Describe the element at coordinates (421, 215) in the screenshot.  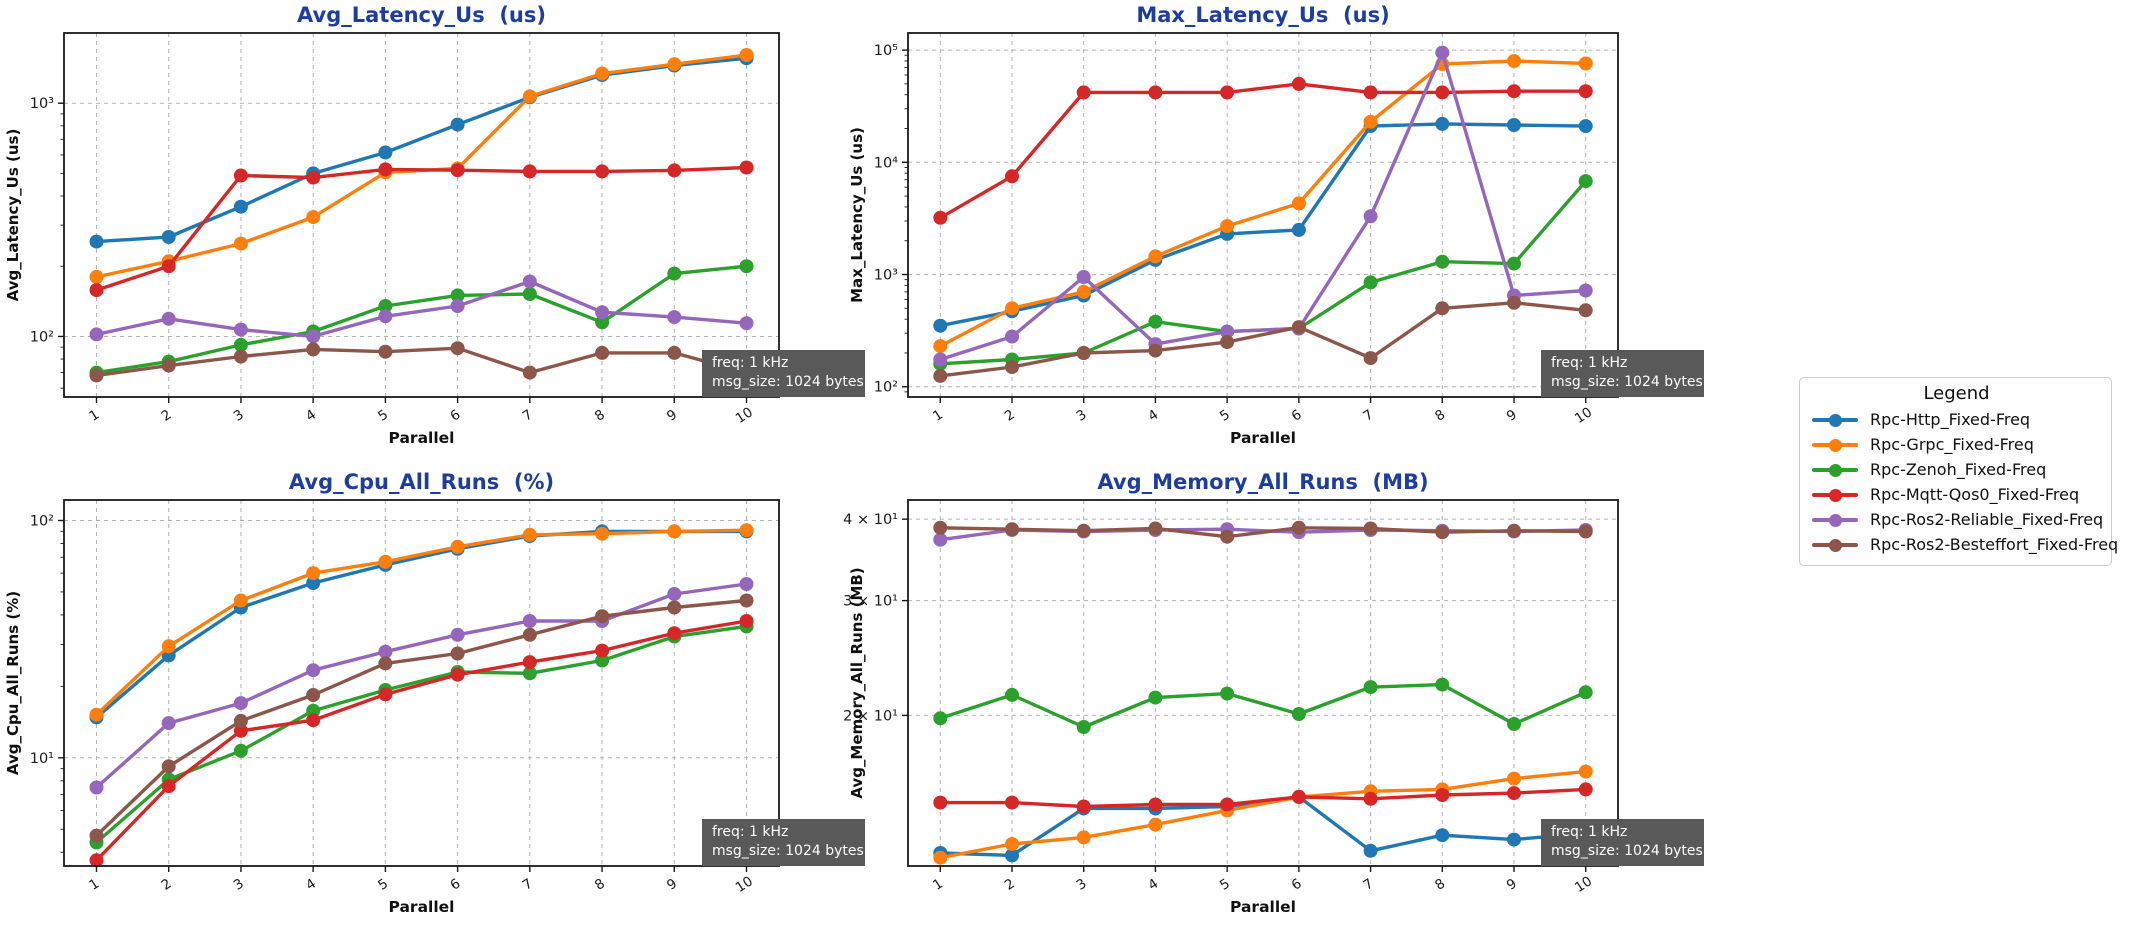
I see `gridlines` at that location.